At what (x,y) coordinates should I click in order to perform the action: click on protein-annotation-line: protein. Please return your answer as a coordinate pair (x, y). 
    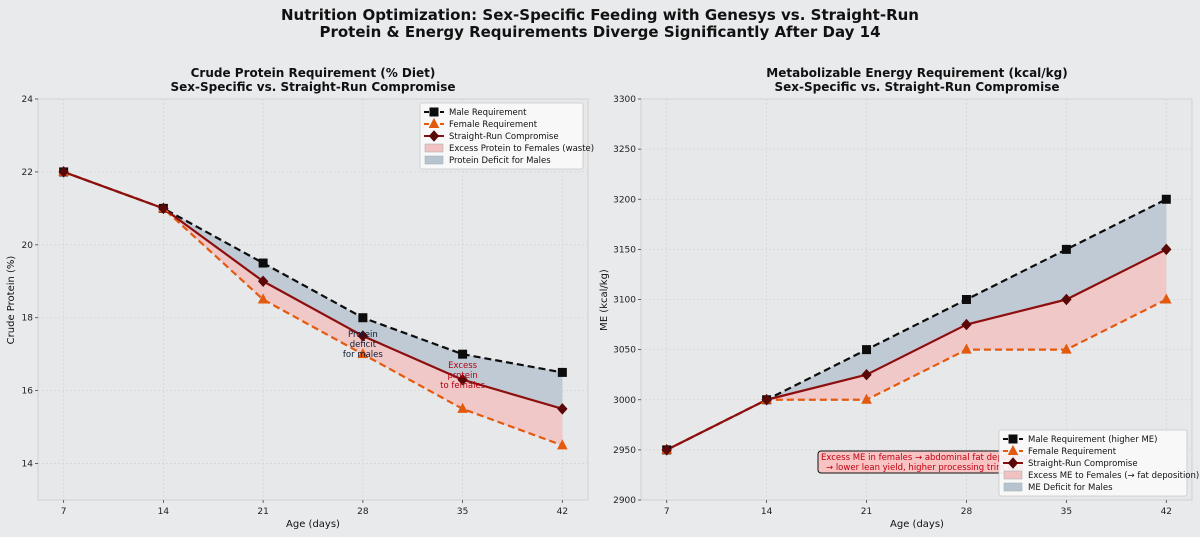
    Looking at the image, I should click on (463, 376).